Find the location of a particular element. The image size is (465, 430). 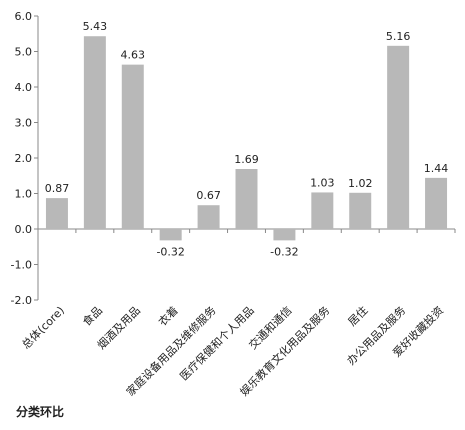

value-label: 5.16 is located at coordinates (398, 36).